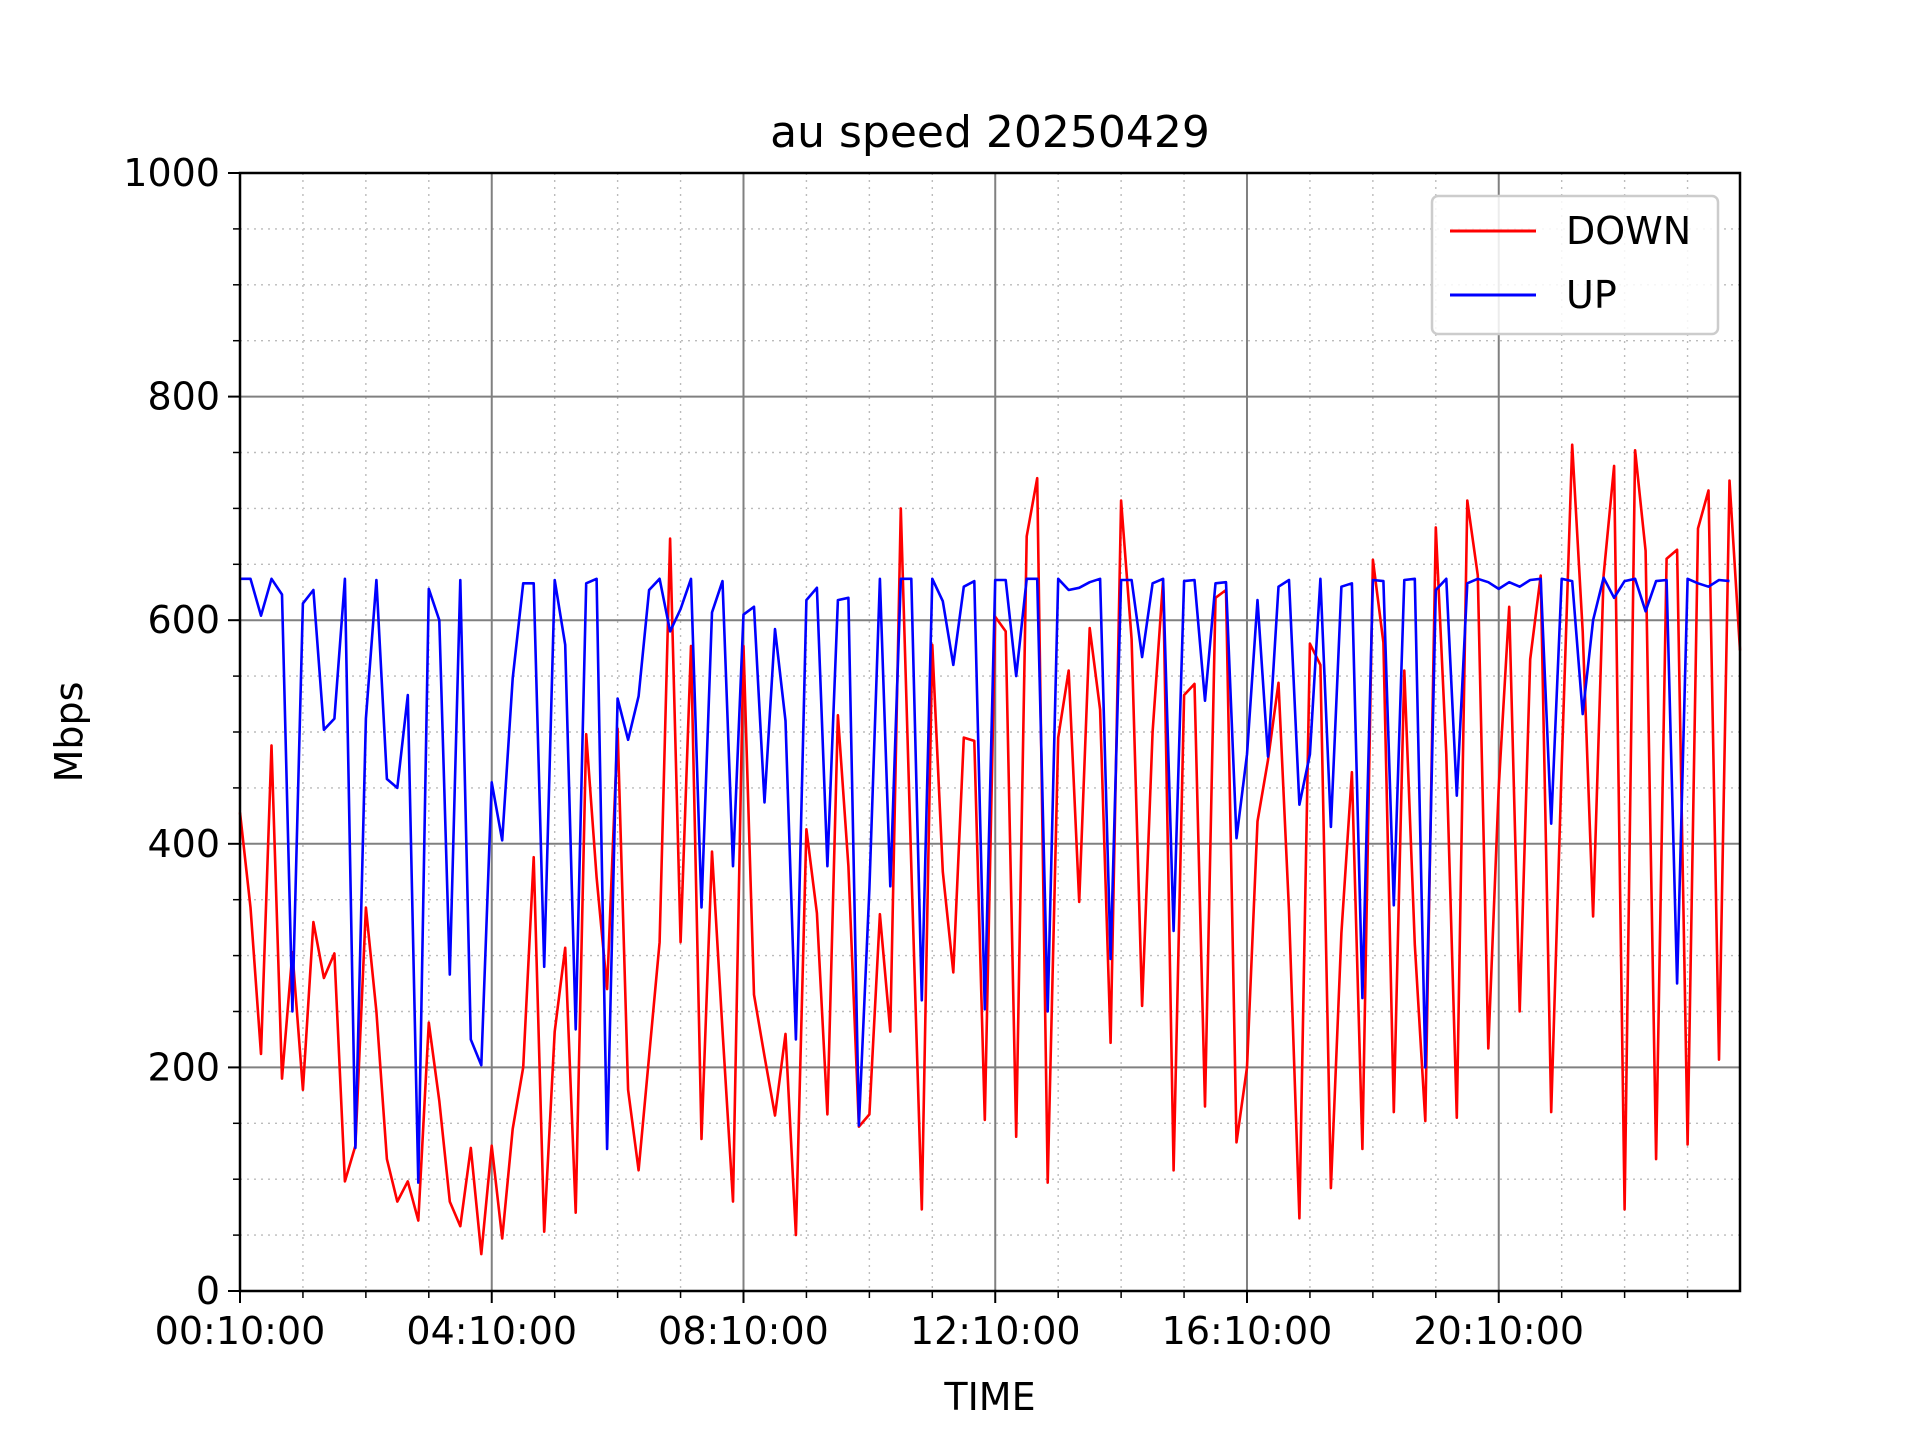 This screenshot has width=1920, height=1440. I want to click on y-tick-label: 600, so click(183, 620).